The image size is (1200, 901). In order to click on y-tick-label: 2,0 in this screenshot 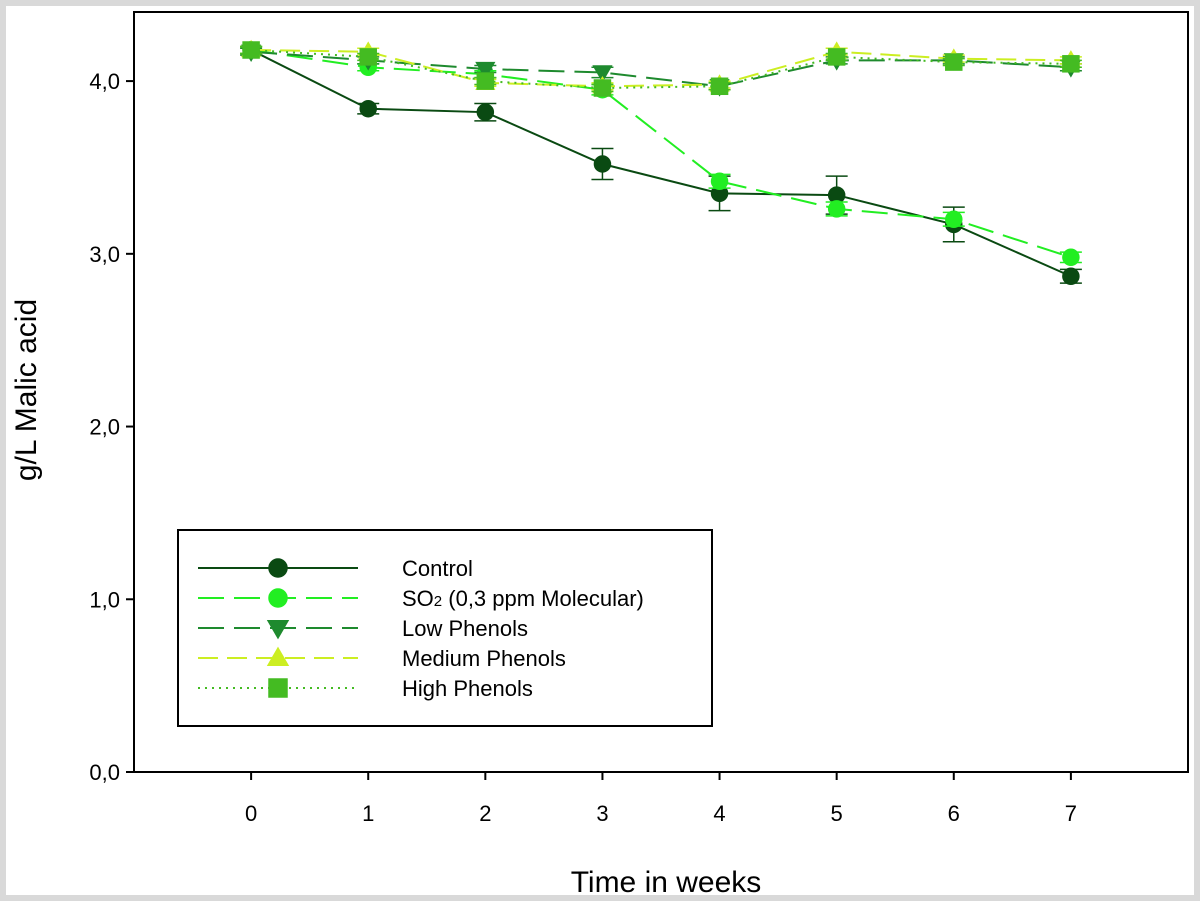, I will do `click(104, 427)`.